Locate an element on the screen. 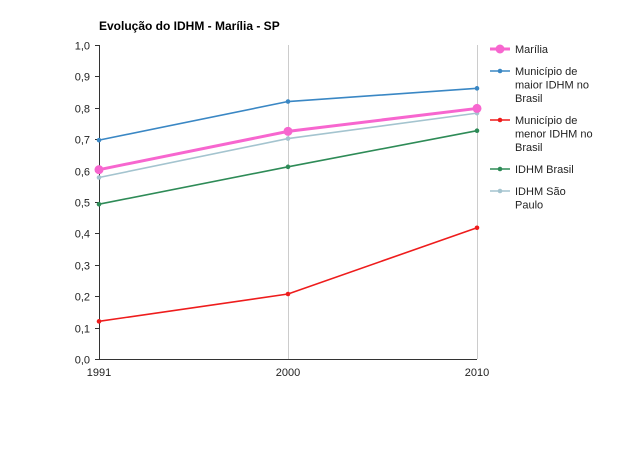  legend-item-4: IDHM Brasil is located at coordinates (532, 170).